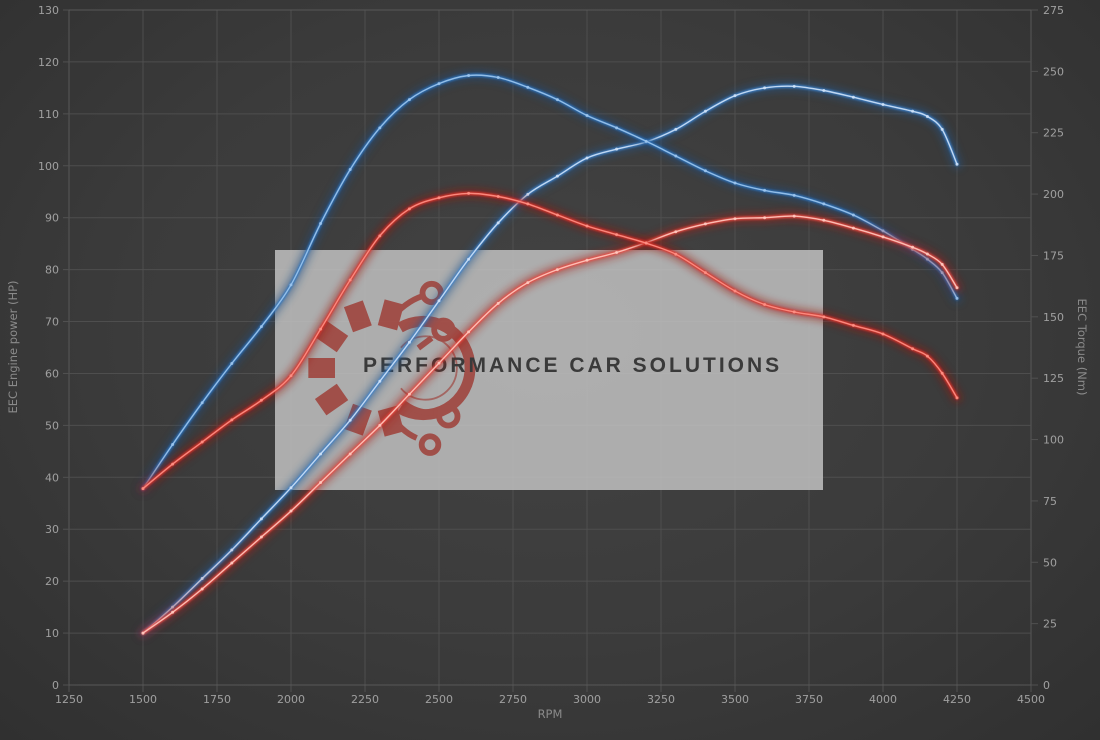 The image size is (1100, 740). I want to click on y-left-tick-label: 50, so click(52, 425).